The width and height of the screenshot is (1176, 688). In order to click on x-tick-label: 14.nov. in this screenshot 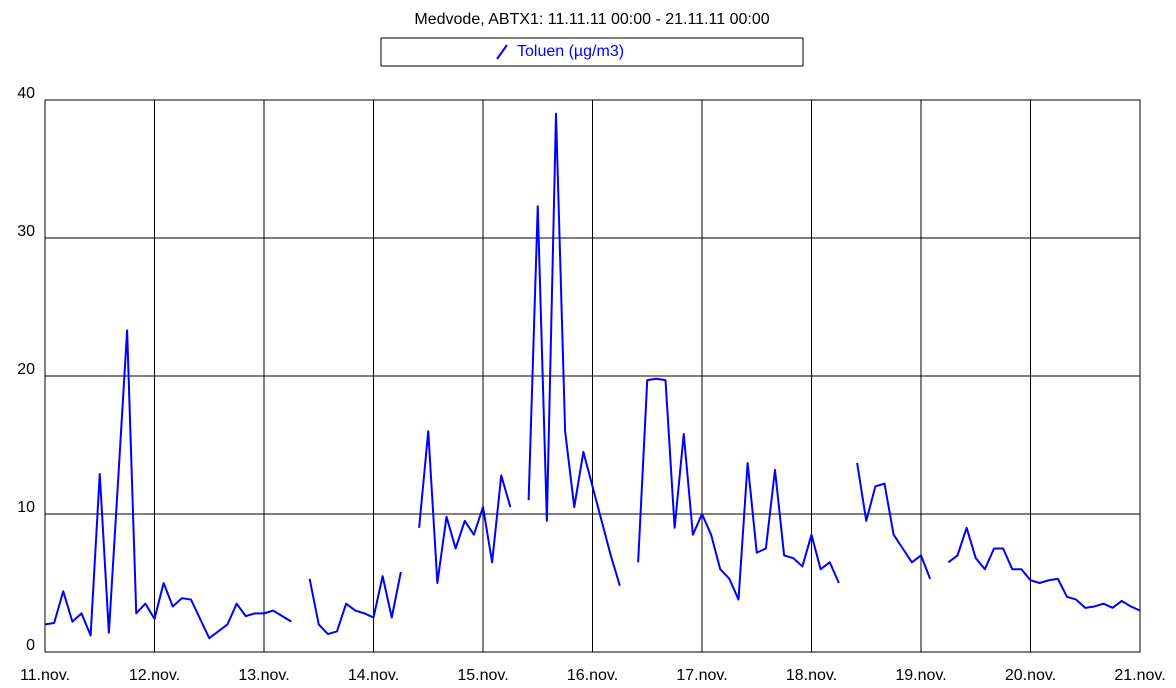, I will do `click(373, 675)`.